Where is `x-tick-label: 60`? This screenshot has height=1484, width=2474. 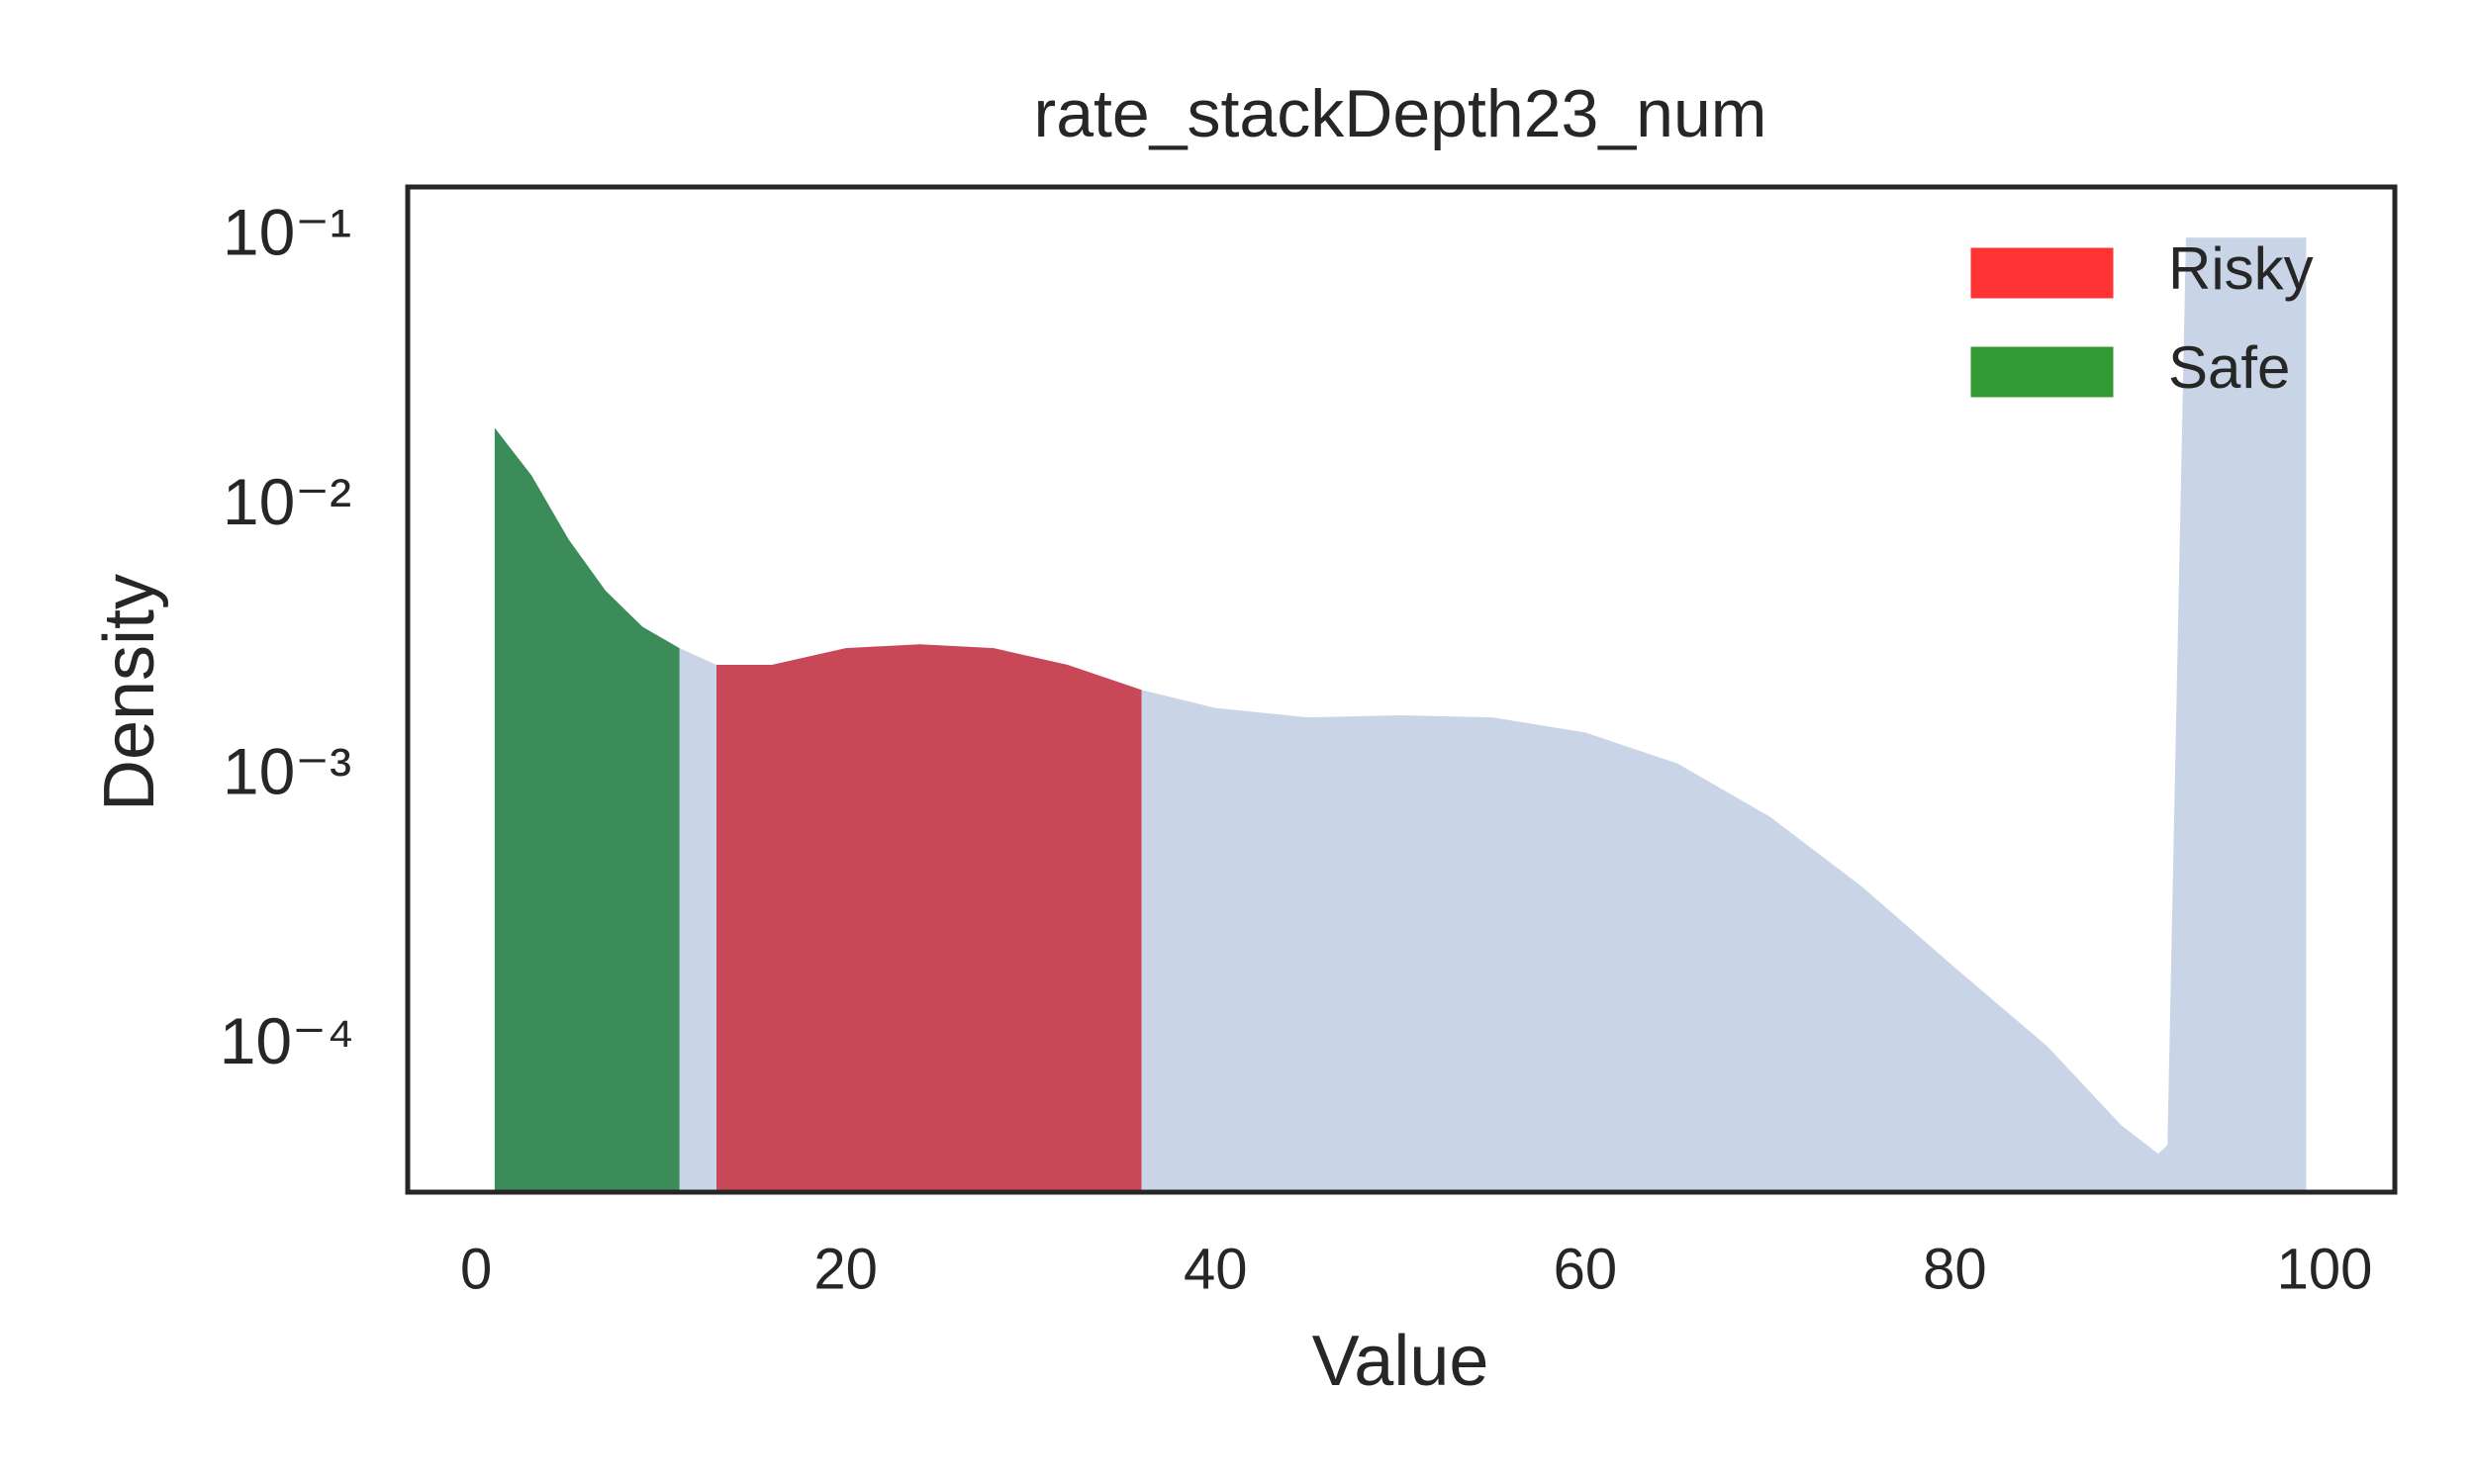
x-tick-label: 60 is located at coordinates (1586, 1269).